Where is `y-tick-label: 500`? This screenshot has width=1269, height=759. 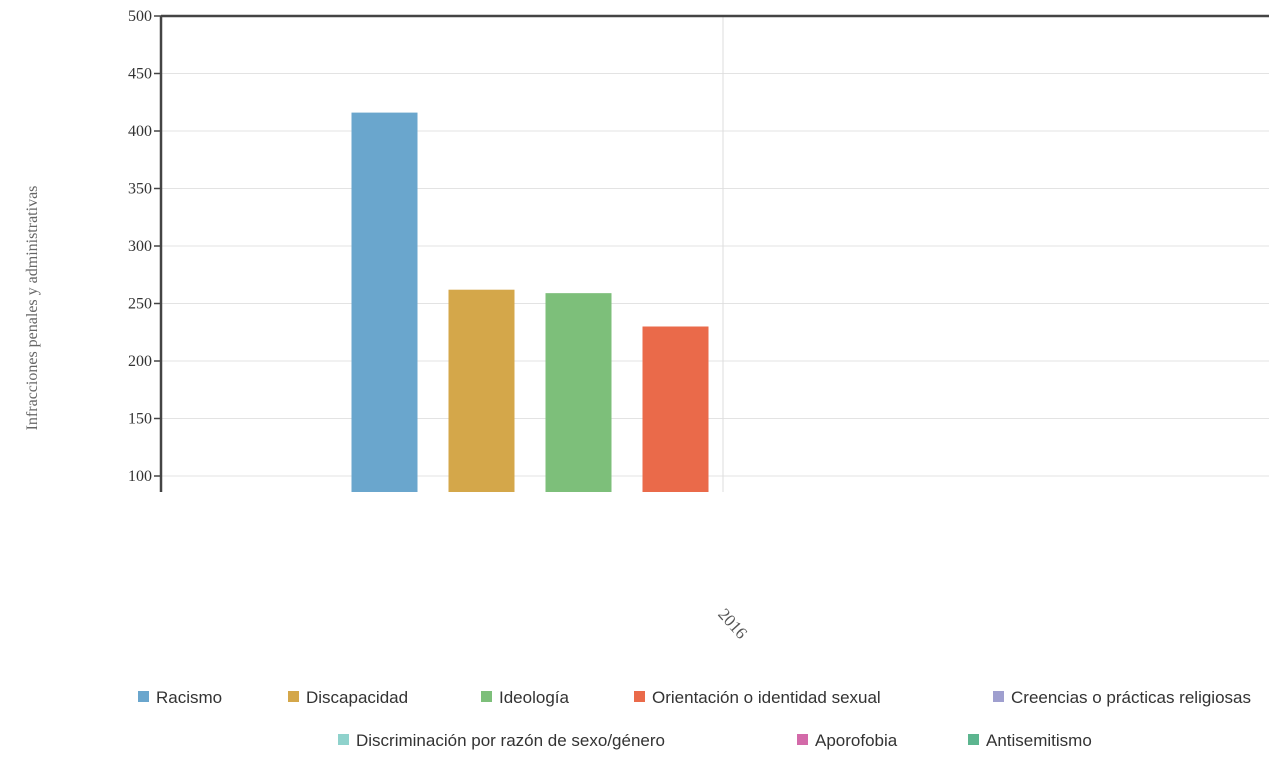
y-tick-label: 500 is located at coordinates (140, 16).